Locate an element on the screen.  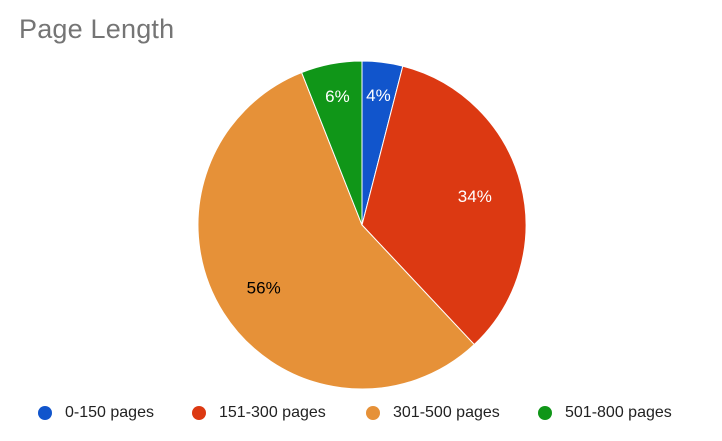
legend-item-301-500: 301-500 pages is located at coordinates (433, 413).